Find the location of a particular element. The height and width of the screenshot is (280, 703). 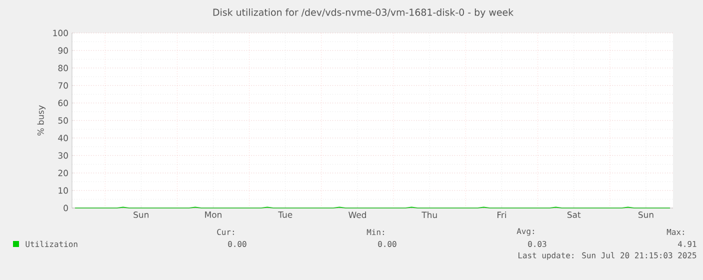

y-tick-label: 10 is located at coordinates (63, 190).